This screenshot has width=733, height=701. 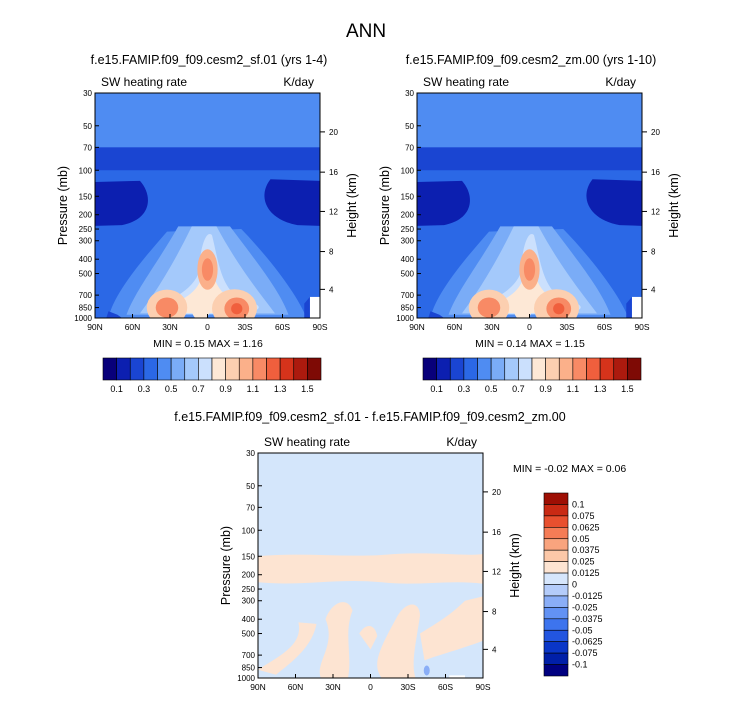 I want to click on colorbar-label: 1.5, so click(x=627, y=389).